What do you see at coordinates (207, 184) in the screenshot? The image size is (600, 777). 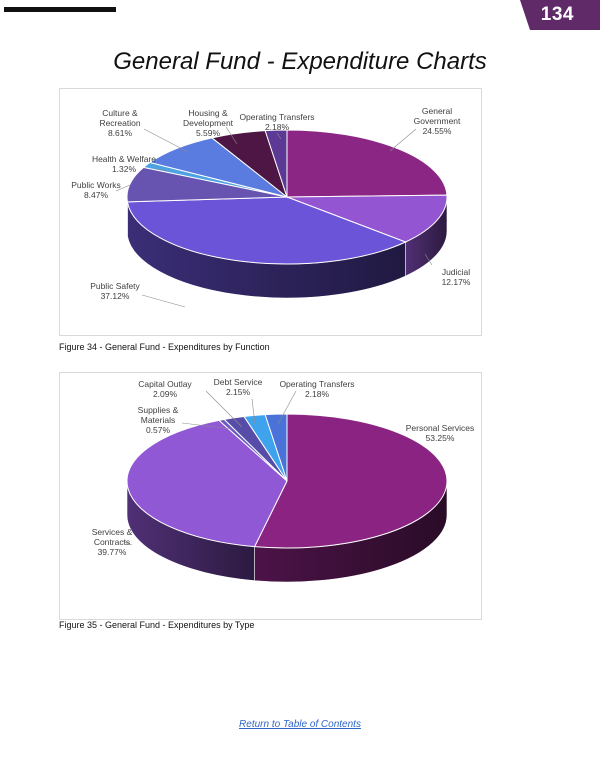 I see `slice-public-works` at bounding box center [207, 184].